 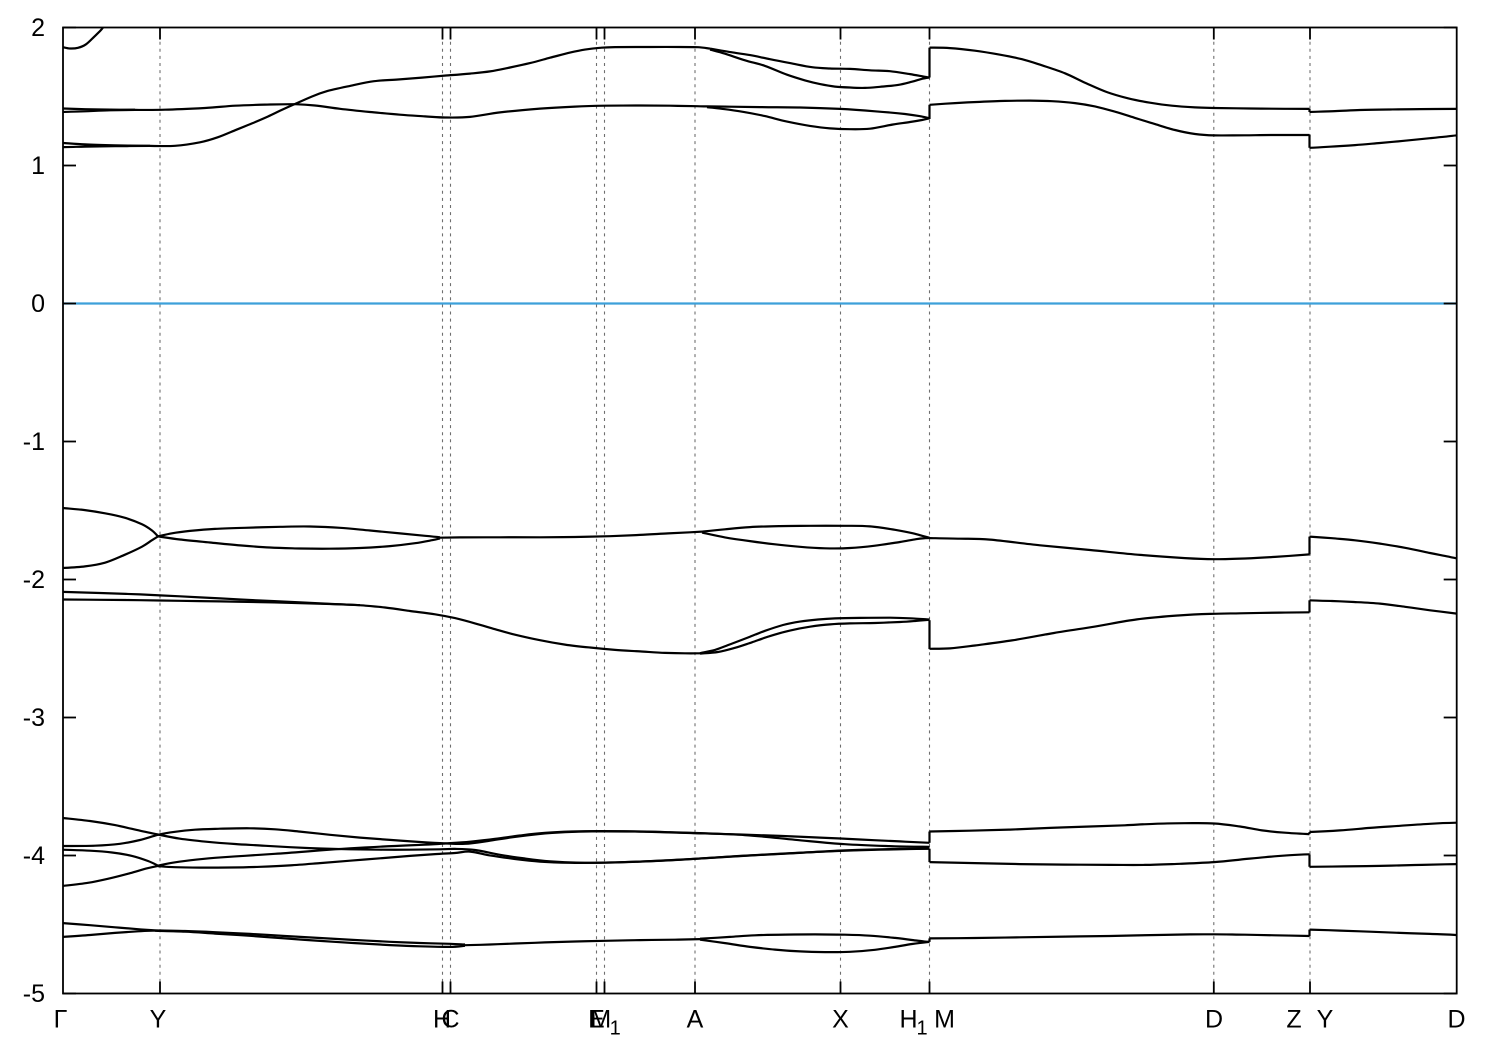 I want to click on svg-text: -4, so click(x=34, y=856).